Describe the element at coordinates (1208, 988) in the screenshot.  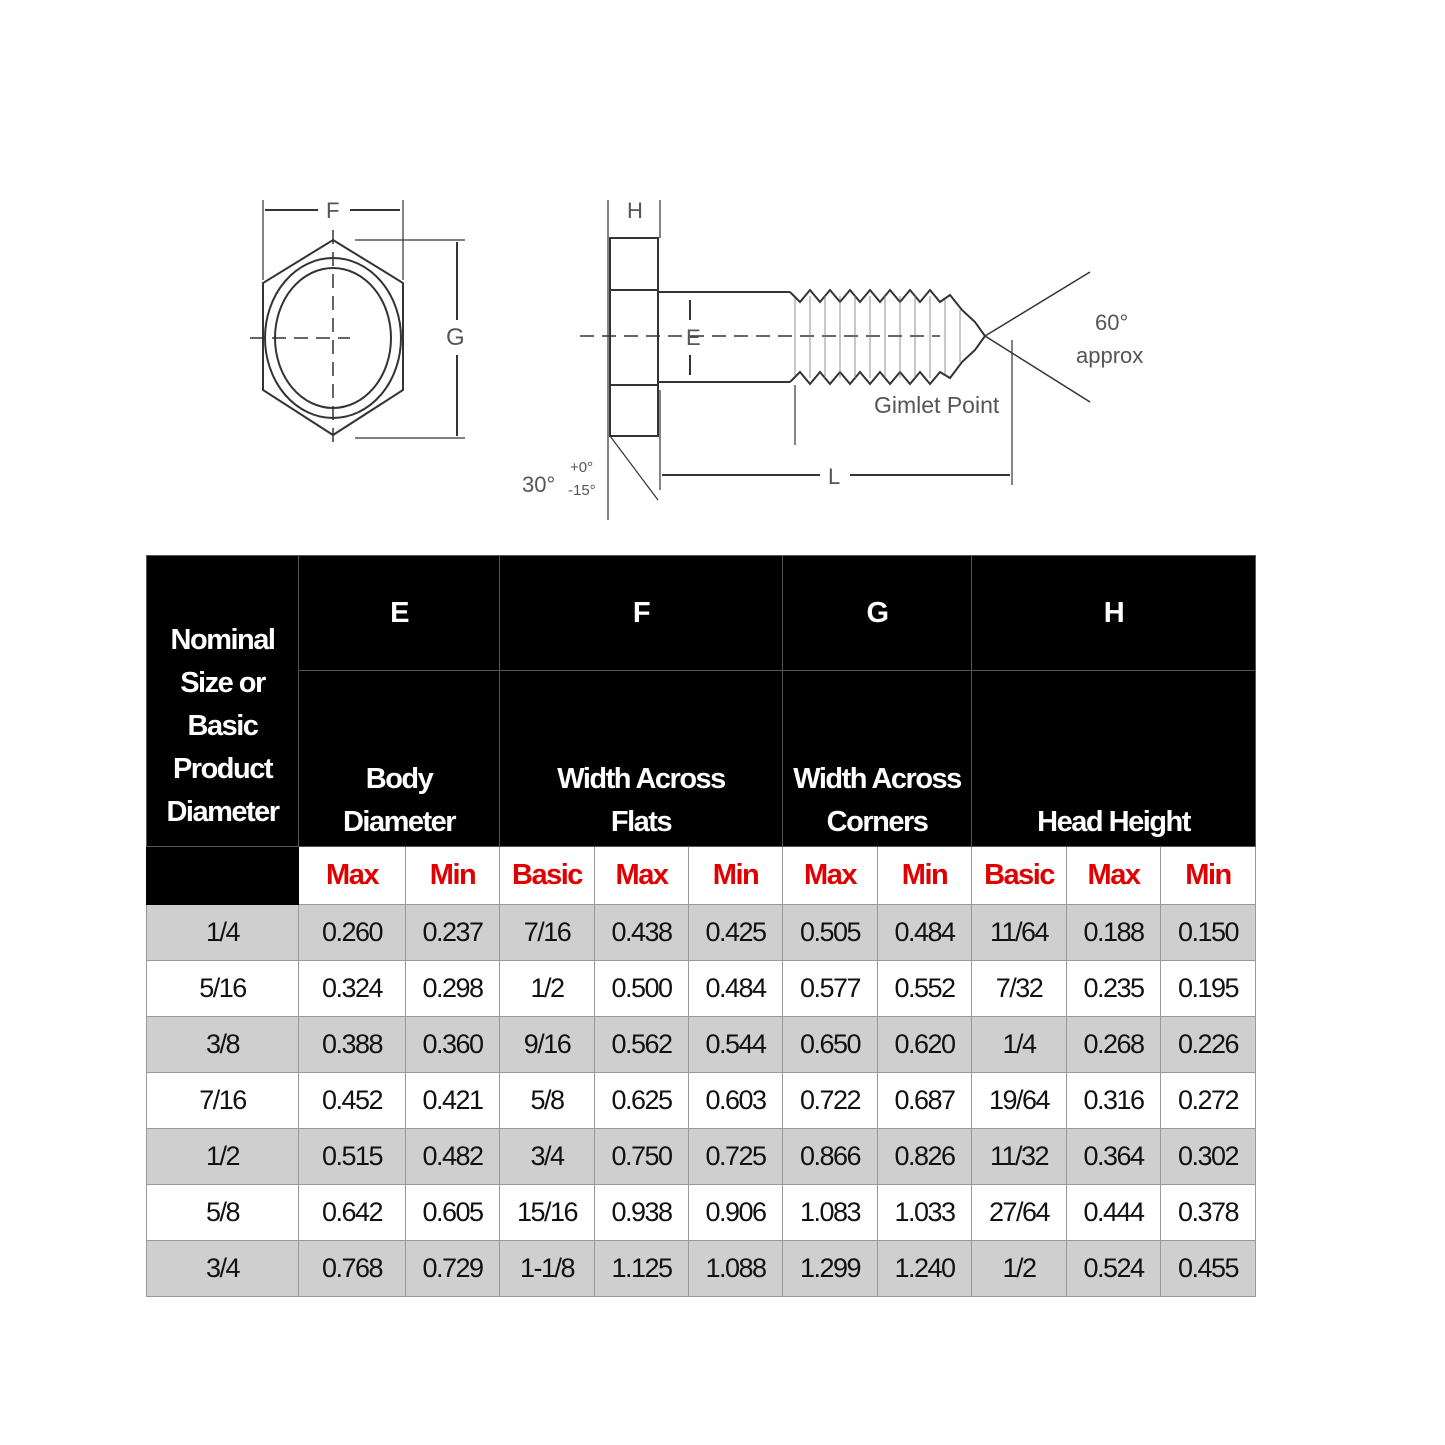
I see `value-cell: 0.195` at that location.